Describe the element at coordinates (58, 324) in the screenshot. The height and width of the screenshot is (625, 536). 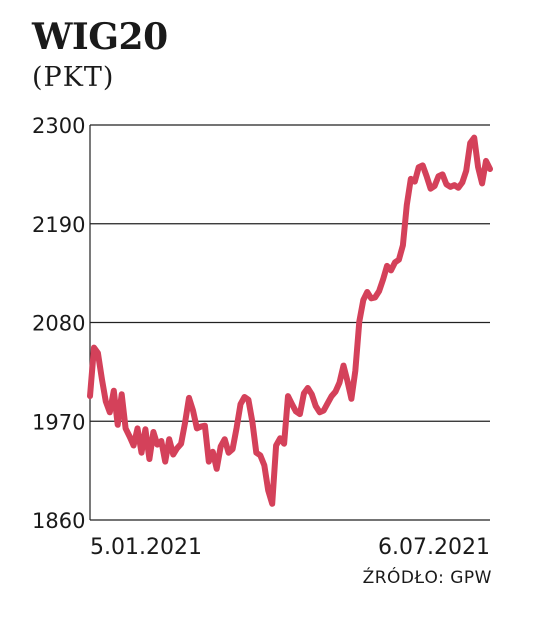
I see `y-tick-label: 2080` at that location.